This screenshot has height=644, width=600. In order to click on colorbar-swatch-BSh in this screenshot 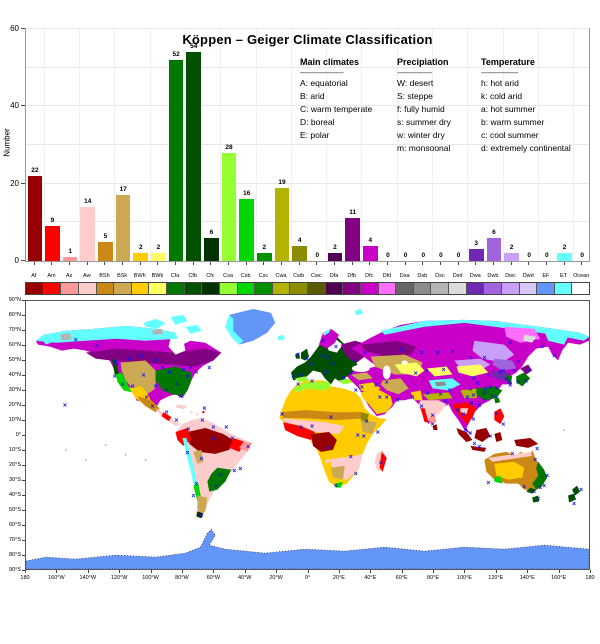, I will do `click(105, 288)`.